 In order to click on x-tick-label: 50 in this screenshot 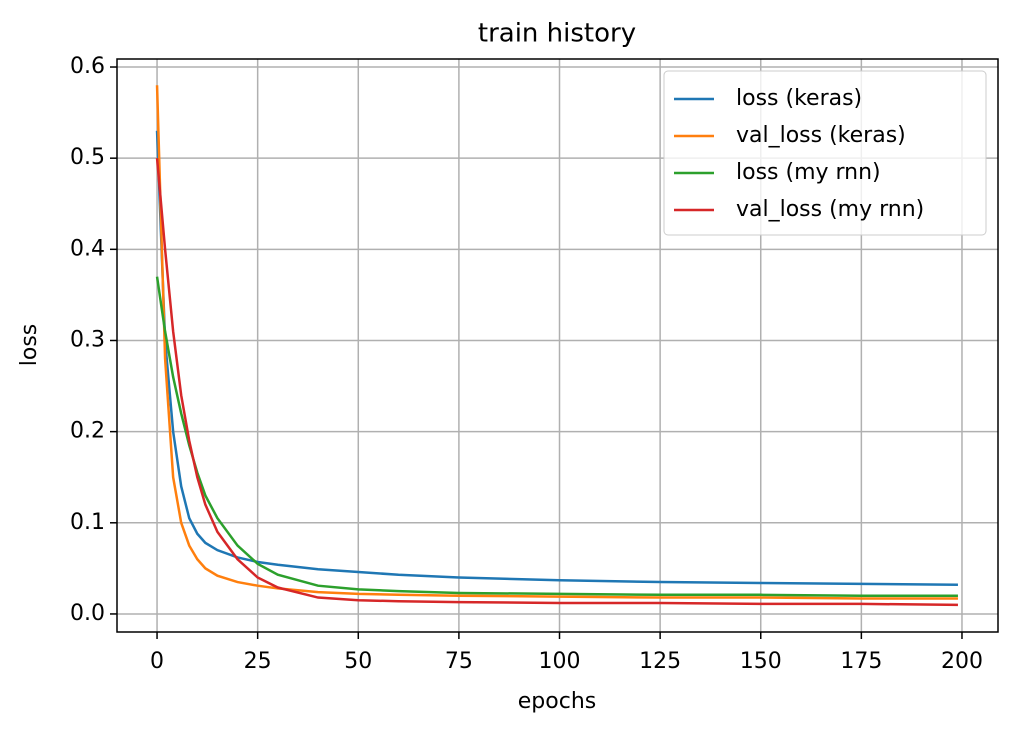, I will do `click(358, 661)`.